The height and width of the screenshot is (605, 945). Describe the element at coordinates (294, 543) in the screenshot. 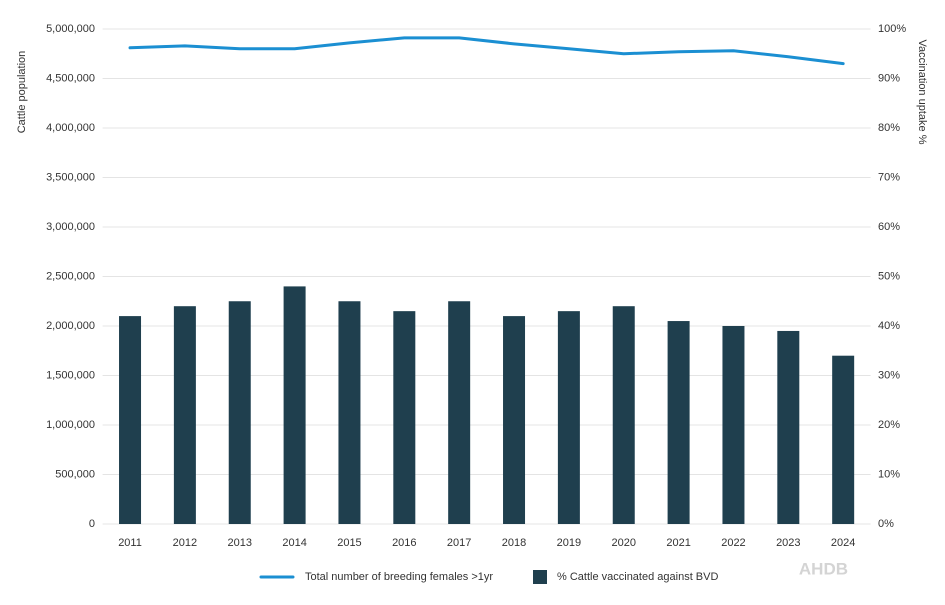

I see `x-tick-label: 2014` at that location.